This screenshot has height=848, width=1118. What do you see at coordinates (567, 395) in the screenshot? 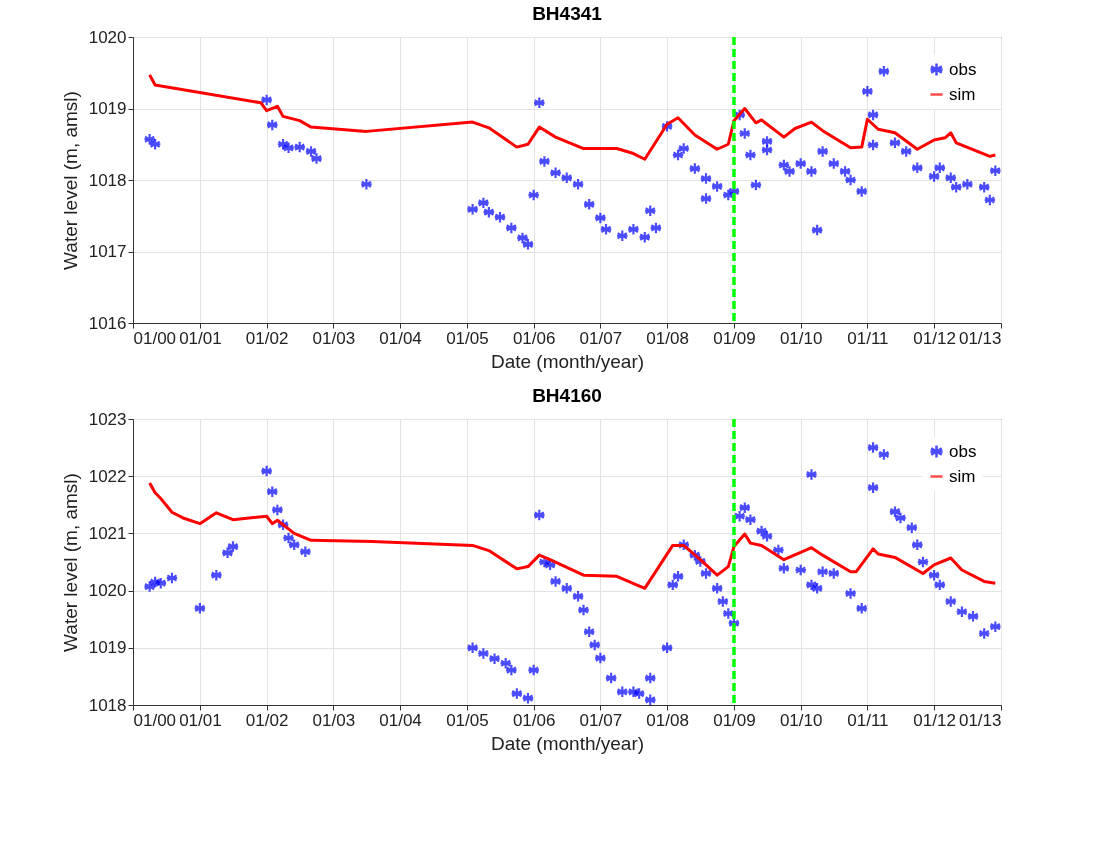
I see `chart-title: BH4160` at bounding box center [567, 395].